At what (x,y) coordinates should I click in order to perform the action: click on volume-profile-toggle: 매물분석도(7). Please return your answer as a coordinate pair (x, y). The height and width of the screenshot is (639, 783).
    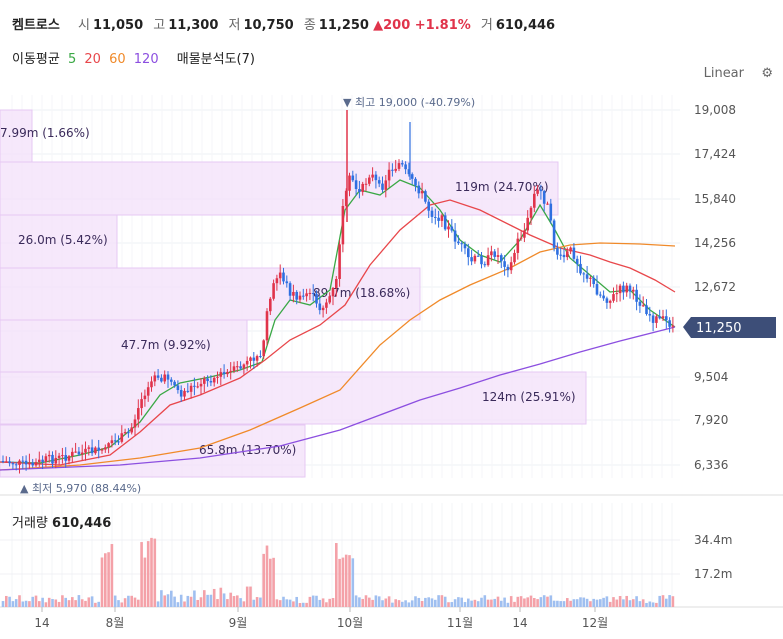
    Looking at the image, I should click on (215, 59).